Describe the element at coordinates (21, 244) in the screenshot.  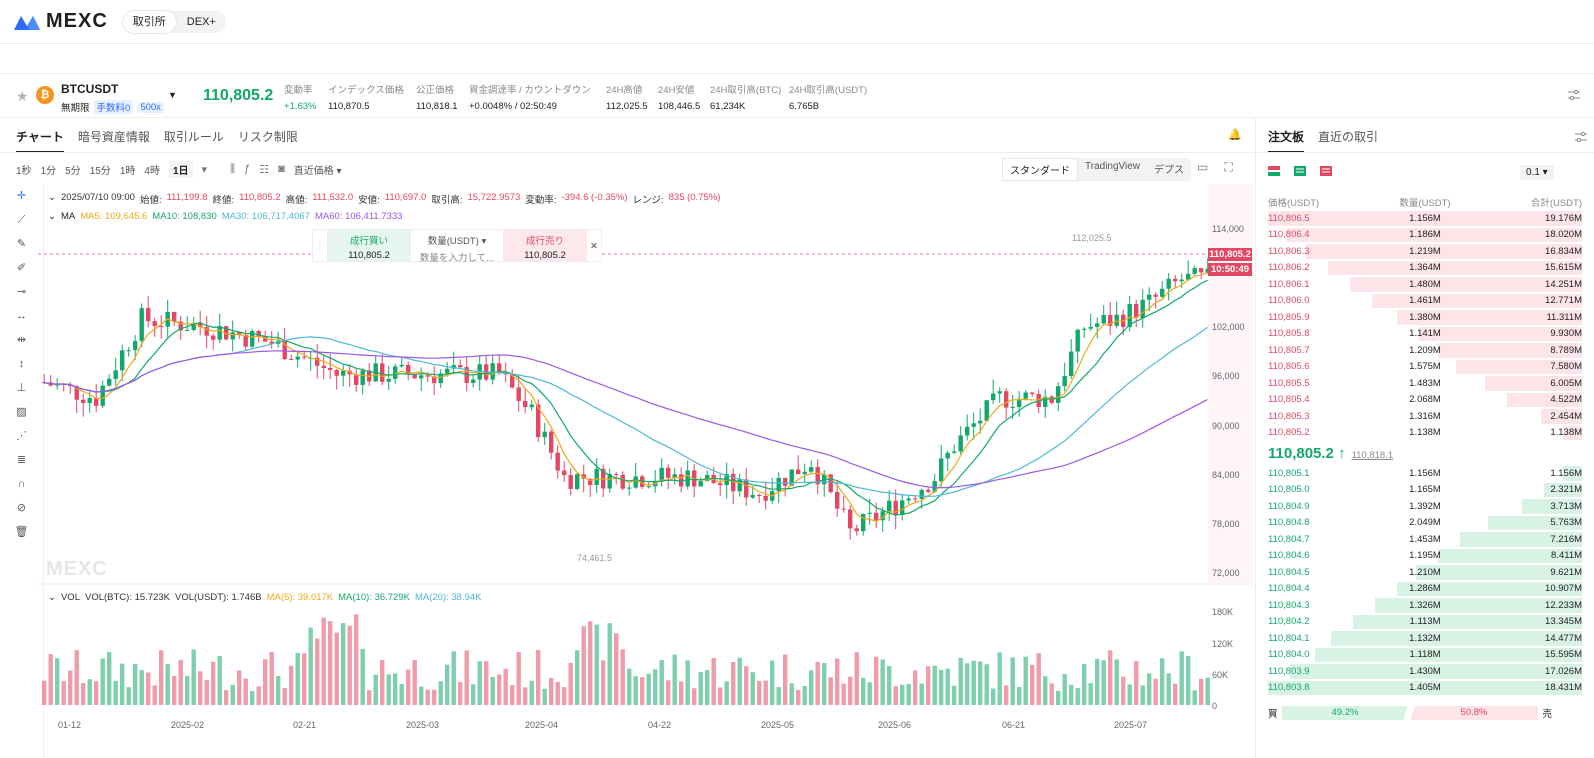
I see `brush-icon: ✎` at that location.